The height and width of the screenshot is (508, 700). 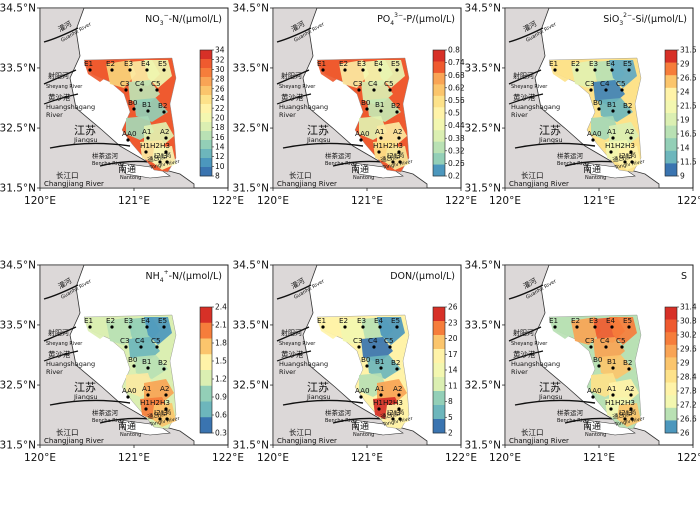 What do you see at coordinates (582, 98) in the screenshot?
I see `land-area` at bounding box center [582, 98].